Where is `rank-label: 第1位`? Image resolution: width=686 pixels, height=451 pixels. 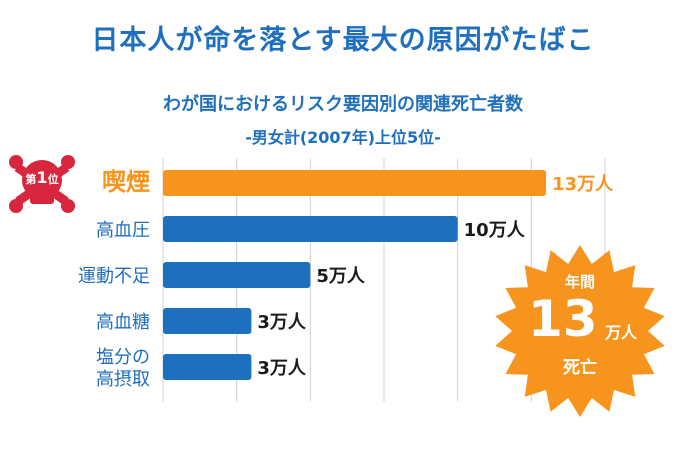 rank-label: 第1位 is located at coordinates (42, 177).